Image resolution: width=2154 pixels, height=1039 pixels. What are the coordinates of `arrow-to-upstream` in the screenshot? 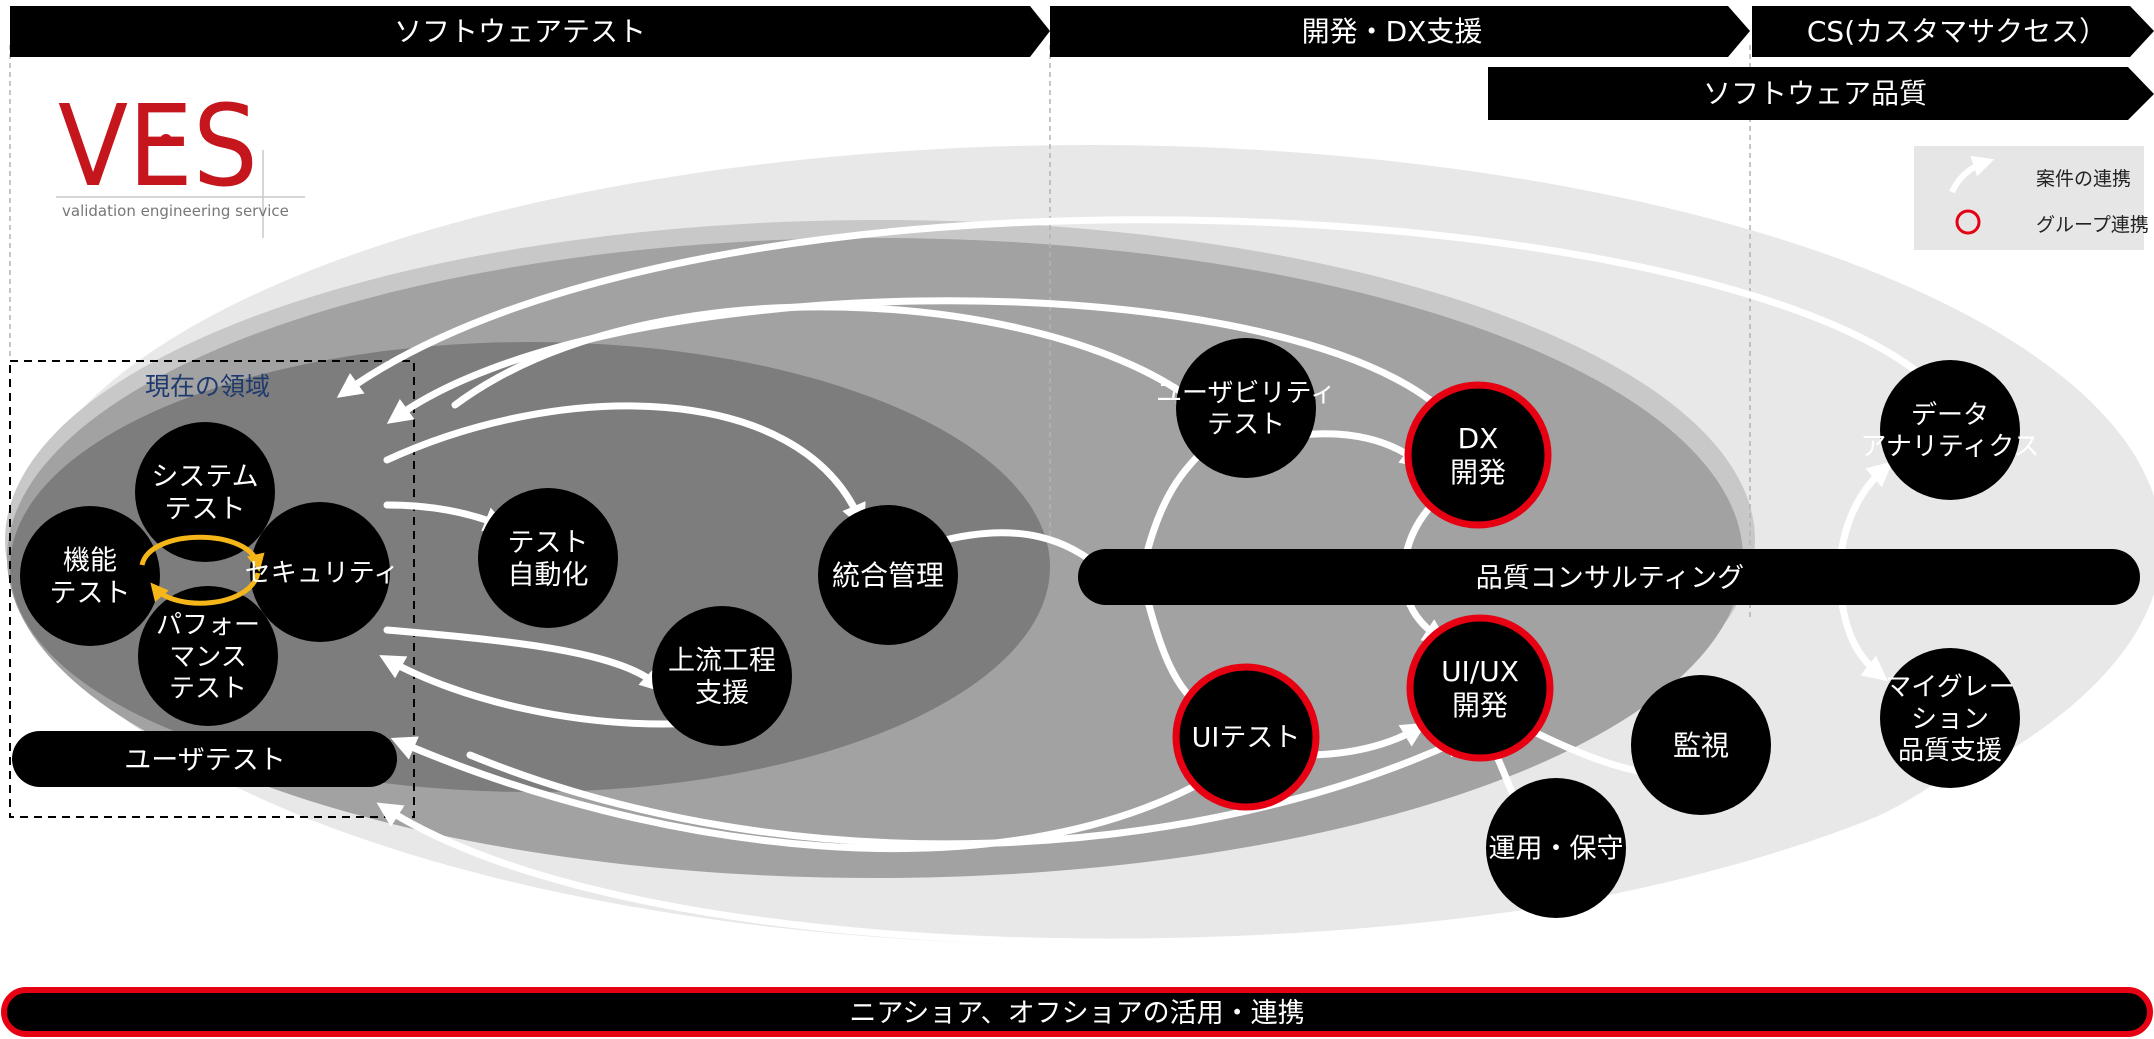 It's located at (524, 659).